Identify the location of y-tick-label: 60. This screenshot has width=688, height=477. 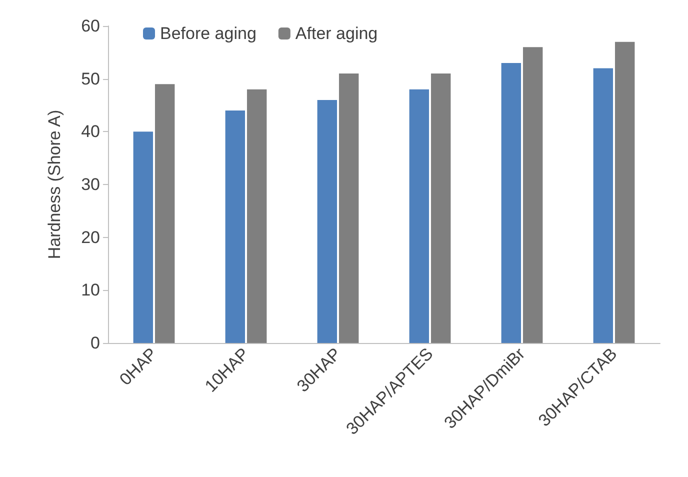
(90, 26).